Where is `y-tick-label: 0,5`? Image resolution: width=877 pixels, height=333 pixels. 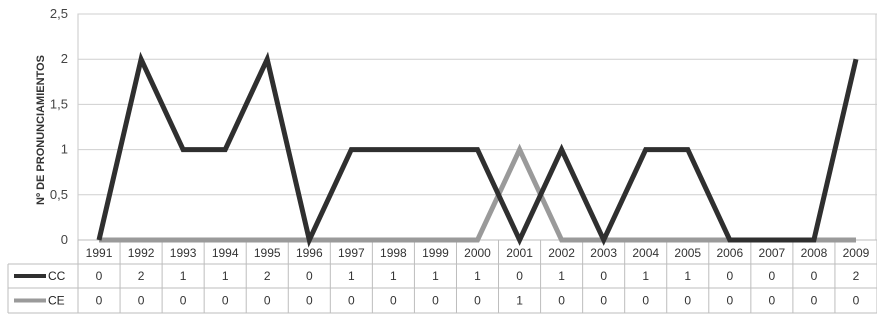 y-tick-label: 0,5 is located at coordinates (59, 194).